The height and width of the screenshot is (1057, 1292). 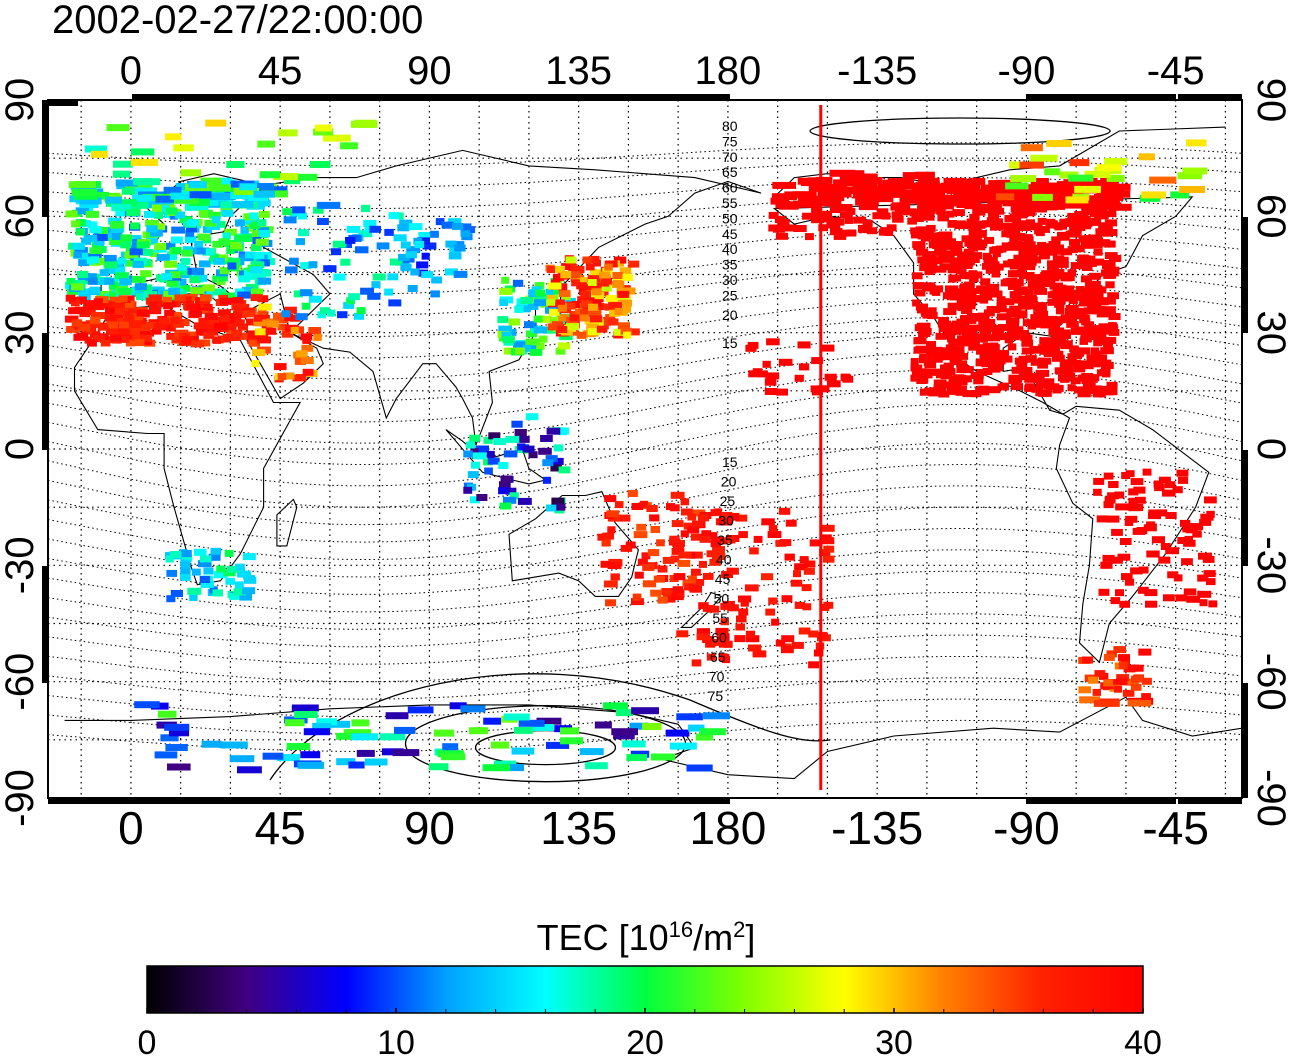 What do you see at coordinates (21, 216) in the screenshot?
I see `lat-tick-left: 60` at bounding box center [21, 216].